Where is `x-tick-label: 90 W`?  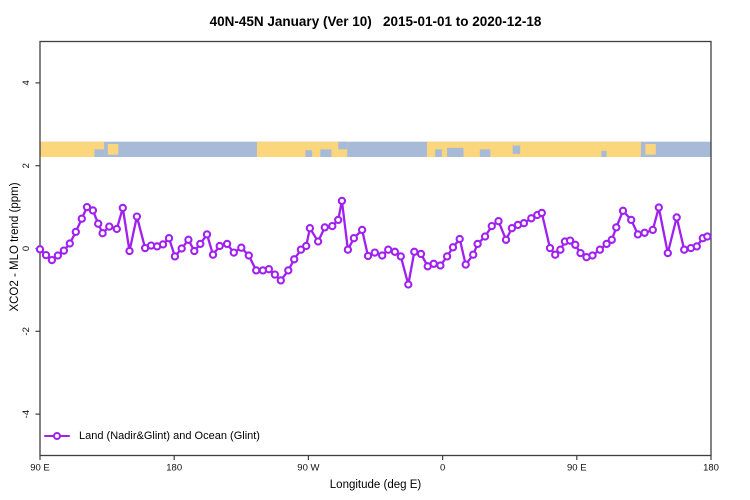 x-tick-label: 90 W is located at coordinates (308, 468).